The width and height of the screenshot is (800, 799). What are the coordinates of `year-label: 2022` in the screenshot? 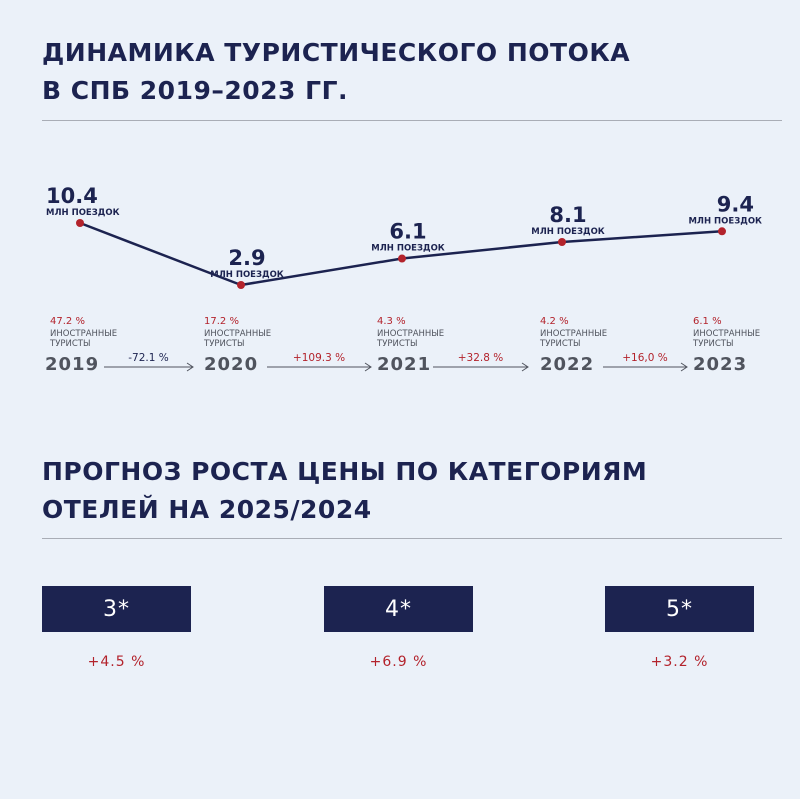 It's located at (567, 364).